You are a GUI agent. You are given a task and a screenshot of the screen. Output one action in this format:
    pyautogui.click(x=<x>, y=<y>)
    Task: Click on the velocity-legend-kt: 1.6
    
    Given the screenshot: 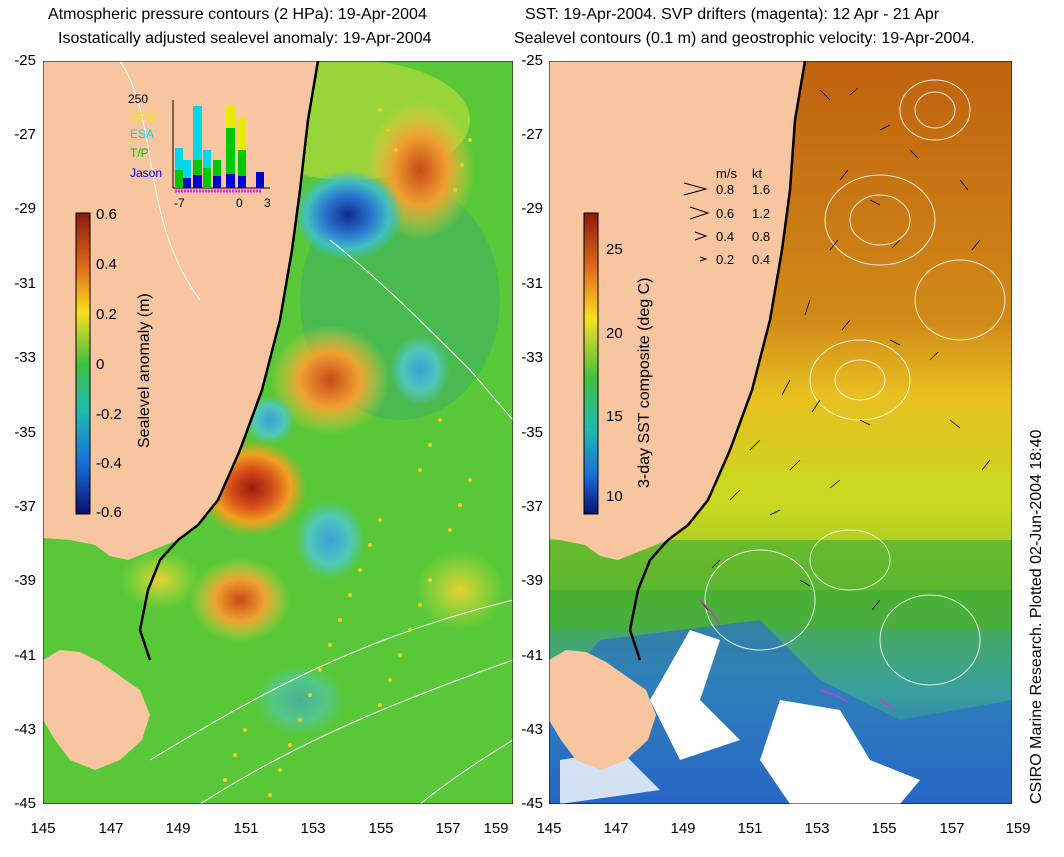 What is the action you would take?
    pyautogui.click(x=761, y=189)
    